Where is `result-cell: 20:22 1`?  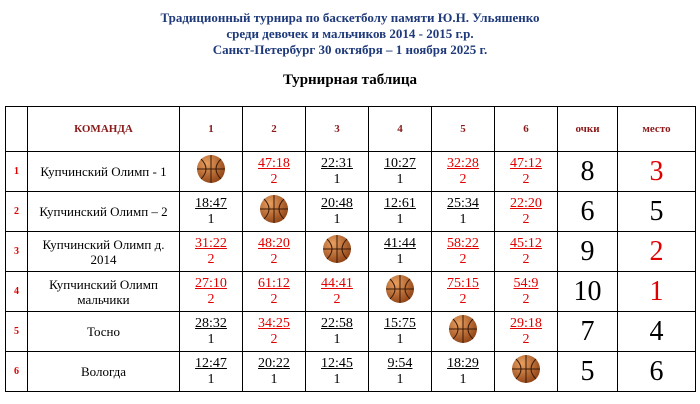
result-cell: 20:22 1 is located at coordinates (274, 371).